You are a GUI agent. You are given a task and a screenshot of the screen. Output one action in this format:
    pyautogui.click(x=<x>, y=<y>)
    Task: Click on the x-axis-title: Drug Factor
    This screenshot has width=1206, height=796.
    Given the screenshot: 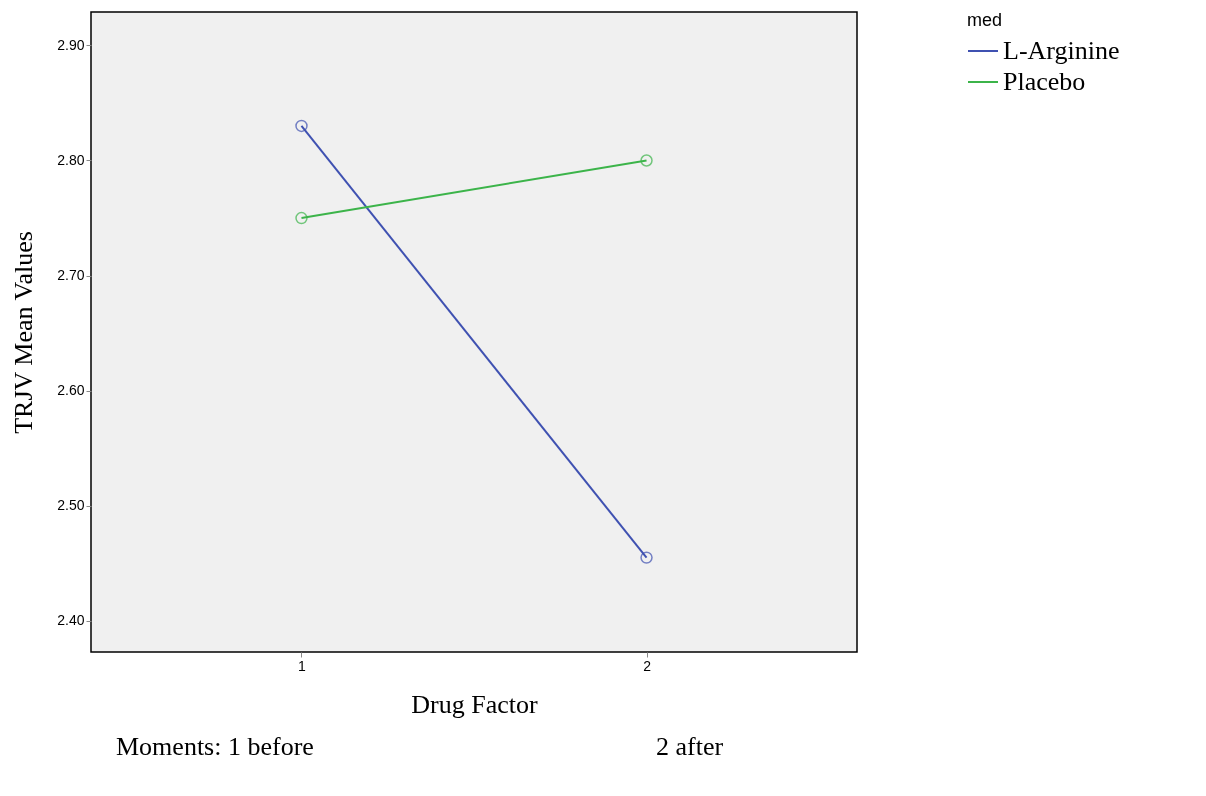 What is the action you would take?
    pyautogui.click(x=475, y=704)
    